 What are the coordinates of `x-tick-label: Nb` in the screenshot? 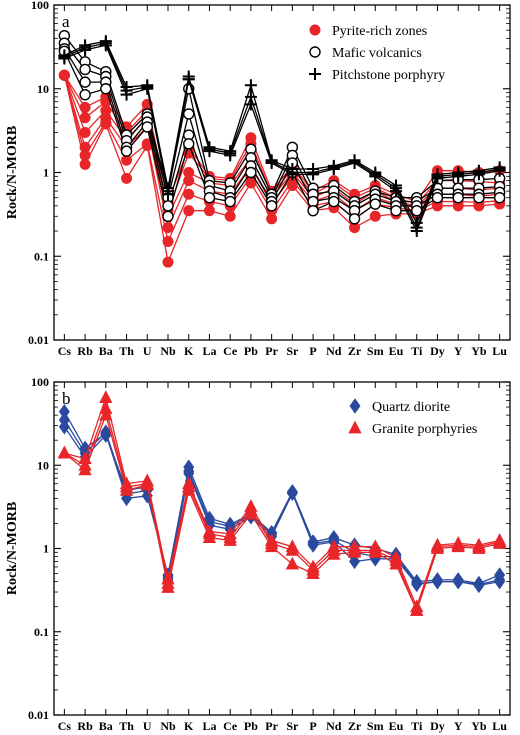 It's located at (168, 351).